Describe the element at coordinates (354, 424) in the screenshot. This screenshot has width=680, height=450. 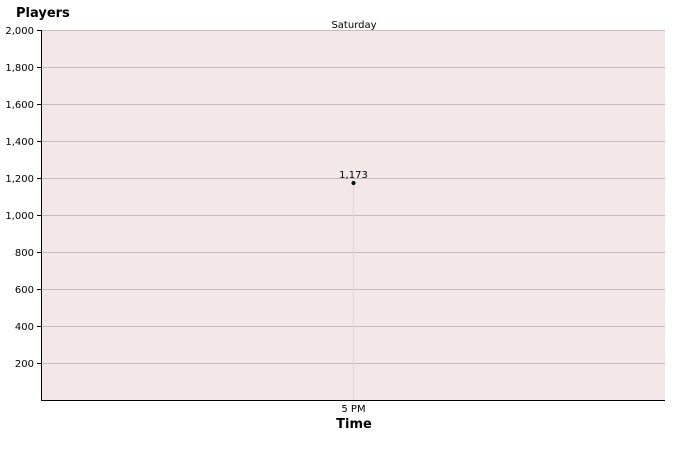
I see `x-axis-title: Time` at that location.